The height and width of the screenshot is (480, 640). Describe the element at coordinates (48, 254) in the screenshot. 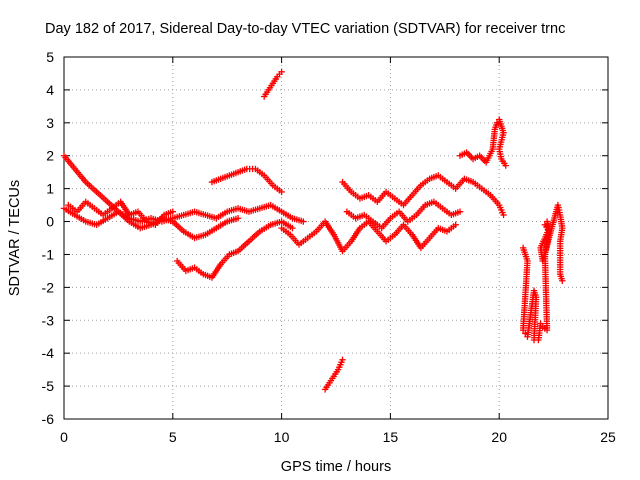

I see `y-tick-label: -1` at that location.